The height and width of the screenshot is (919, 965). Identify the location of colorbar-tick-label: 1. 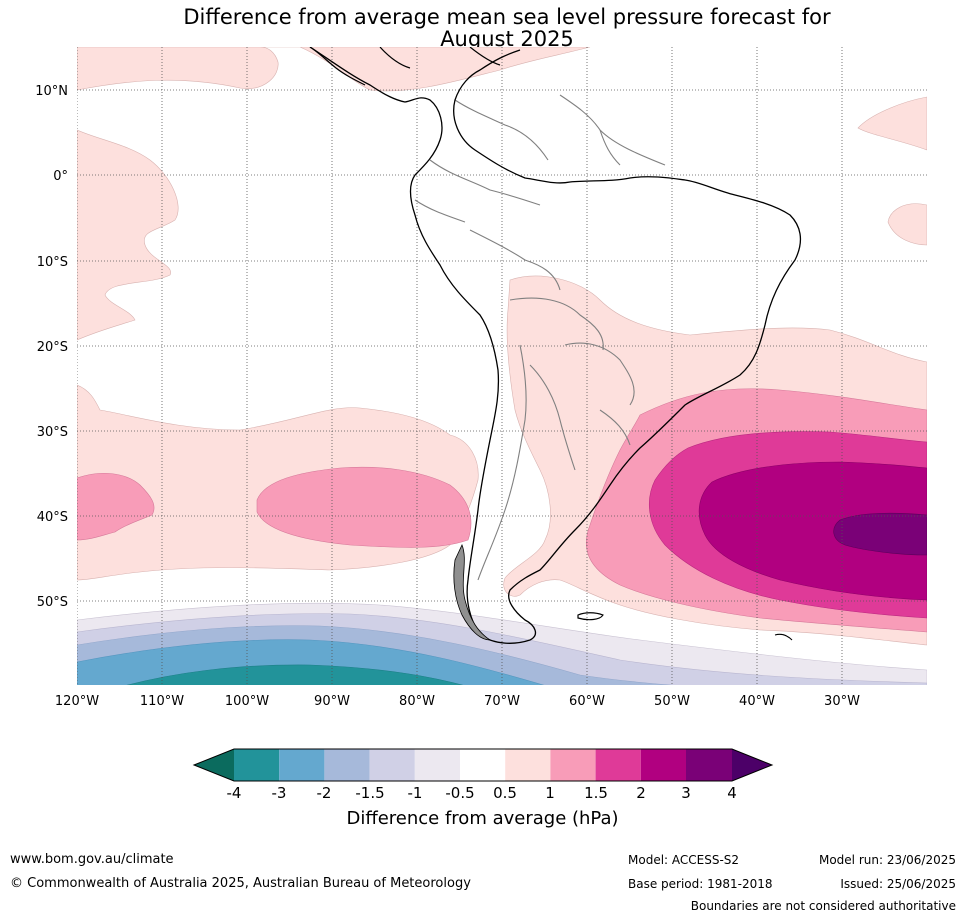
(550, 793).